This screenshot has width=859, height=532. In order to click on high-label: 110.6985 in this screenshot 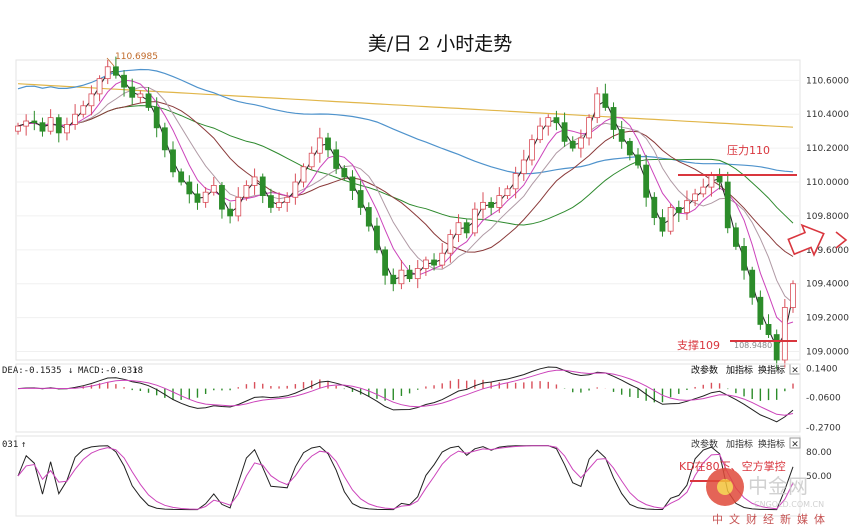, I will do `click(136, 57)`.